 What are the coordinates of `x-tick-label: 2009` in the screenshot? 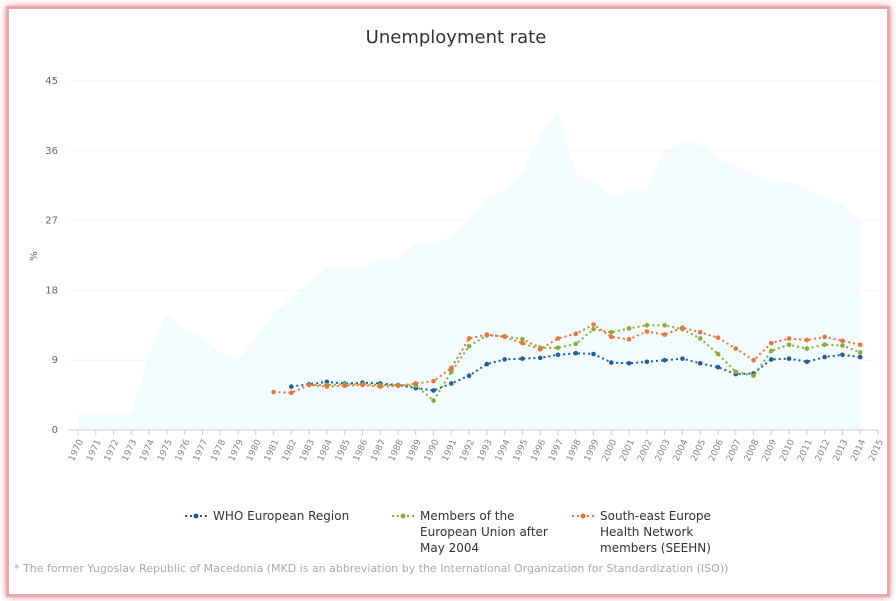 It's located at (770, 450).